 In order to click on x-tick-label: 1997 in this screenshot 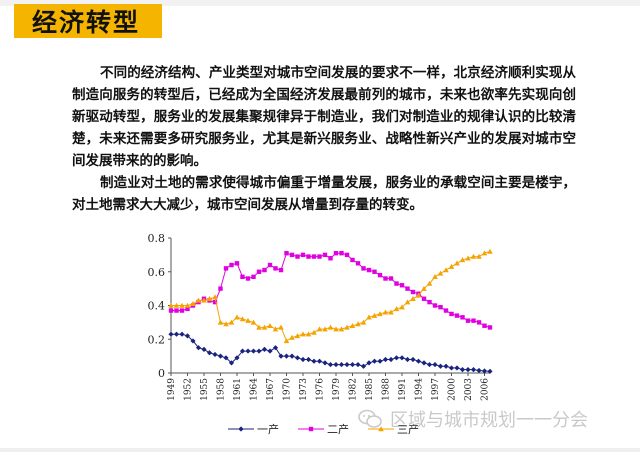, I will do `click(436, 389)`.